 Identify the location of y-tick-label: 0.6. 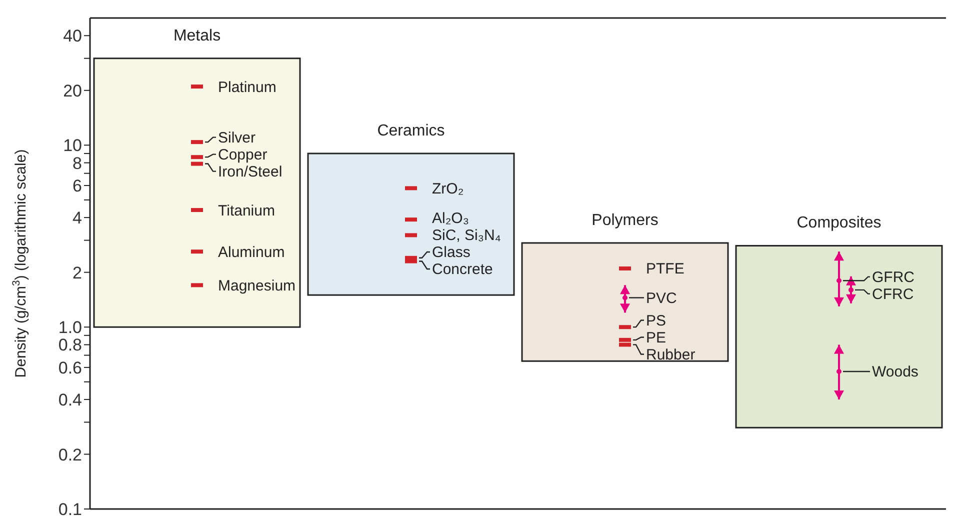
(70, 368).